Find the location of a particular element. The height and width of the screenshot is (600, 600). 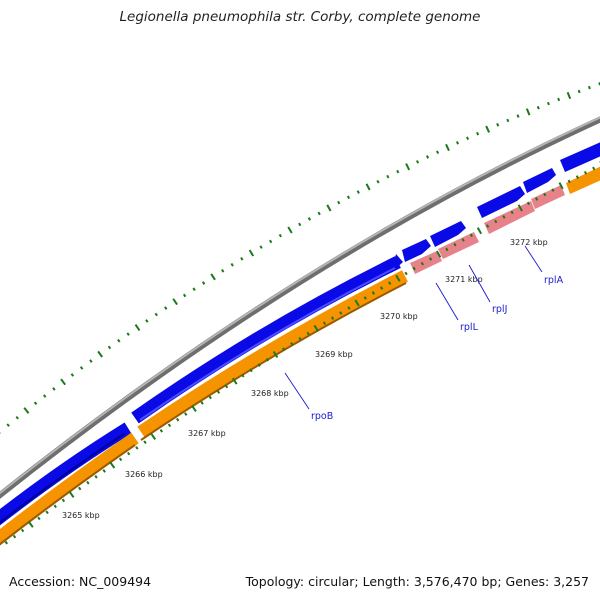

gene-label-rplj: rplJ is located at coordinates (499, 309).